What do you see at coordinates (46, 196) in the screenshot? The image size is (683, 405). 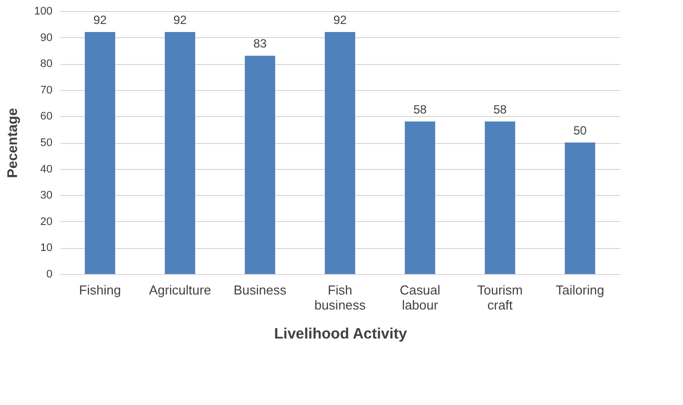 I see `y-tick-label: 30` at bounding box center [46, 196].